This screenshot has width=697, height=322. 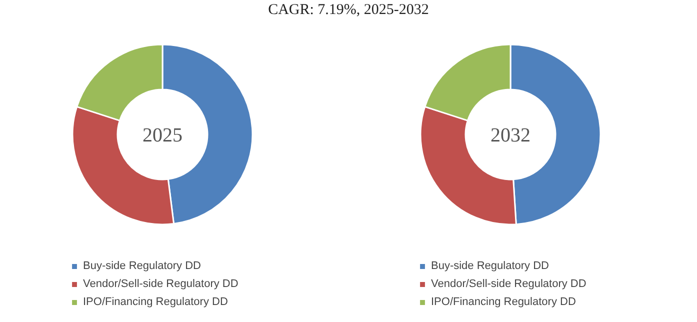 What do you see at coordinates (510, 135) in the screenshot?
I see `text: 2032` at bounding box center [510, 135].